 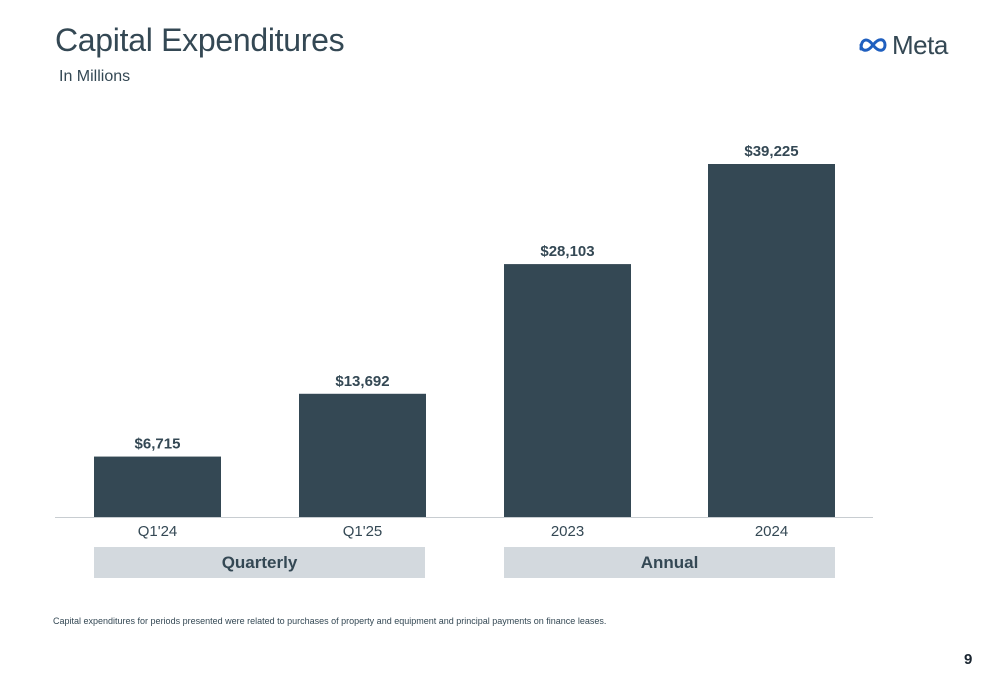 What do you see at coordinates (567, 531) in the screenshot?
I see `x-tick-label: 2023` at bounding box center [567, 531].